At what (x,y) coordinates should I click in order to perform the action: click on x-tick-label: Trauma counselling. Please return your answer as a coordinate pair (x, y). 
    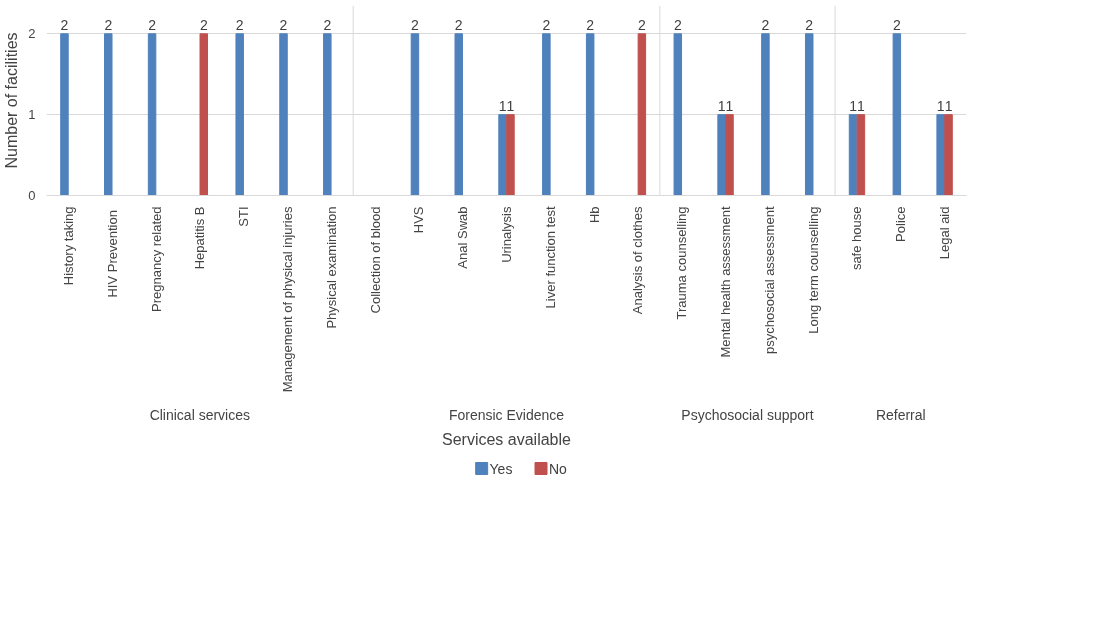
    Looking at the image, I should click on (682, 263).